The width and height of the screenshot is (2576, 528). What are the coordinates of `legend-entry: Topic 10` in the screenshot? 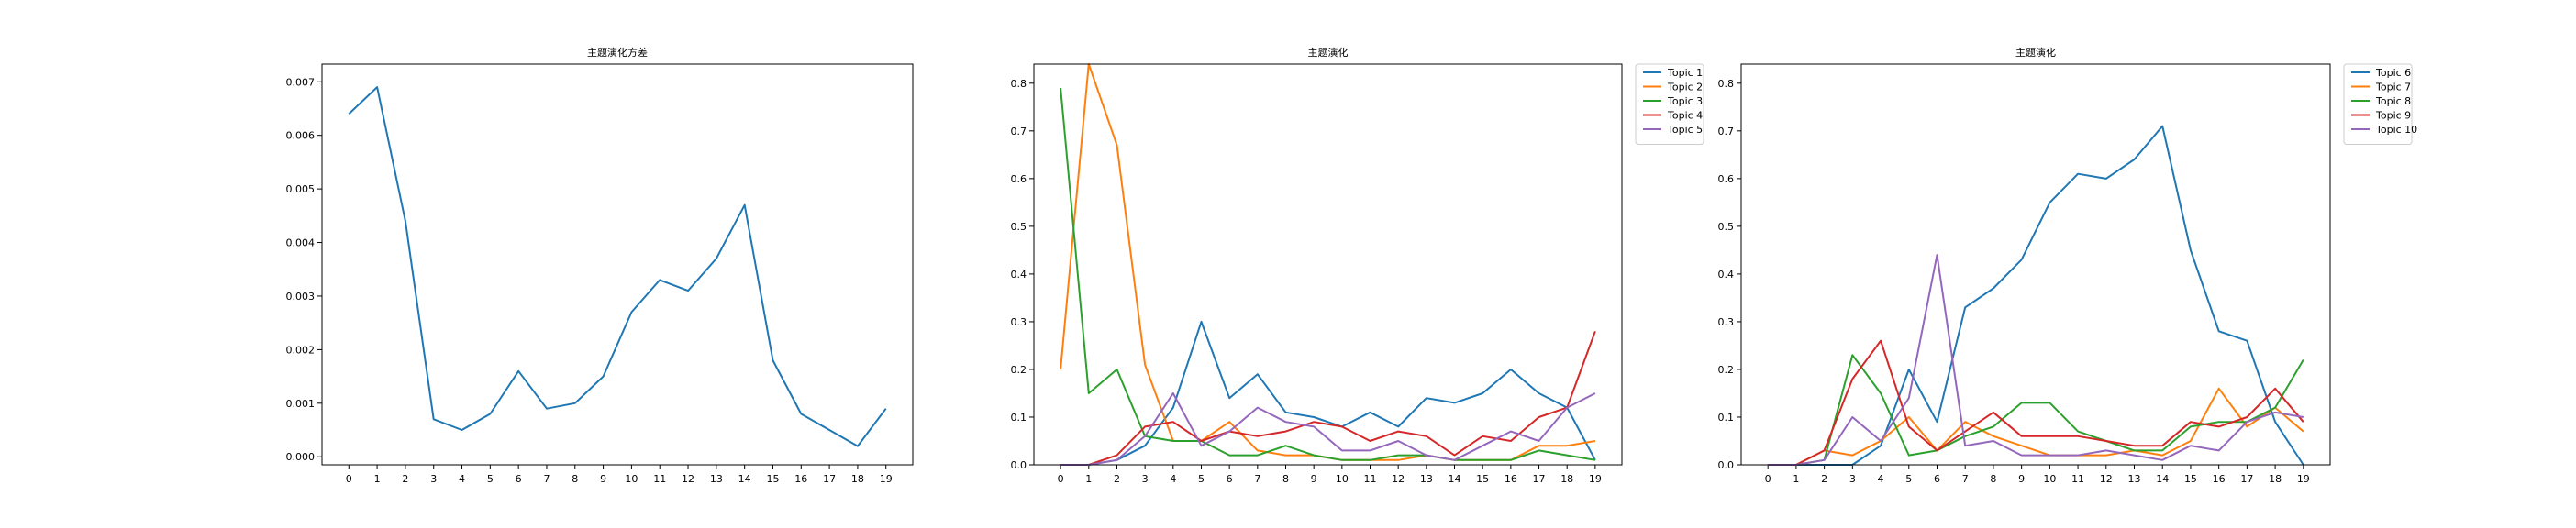 It's located at (2396, 130).